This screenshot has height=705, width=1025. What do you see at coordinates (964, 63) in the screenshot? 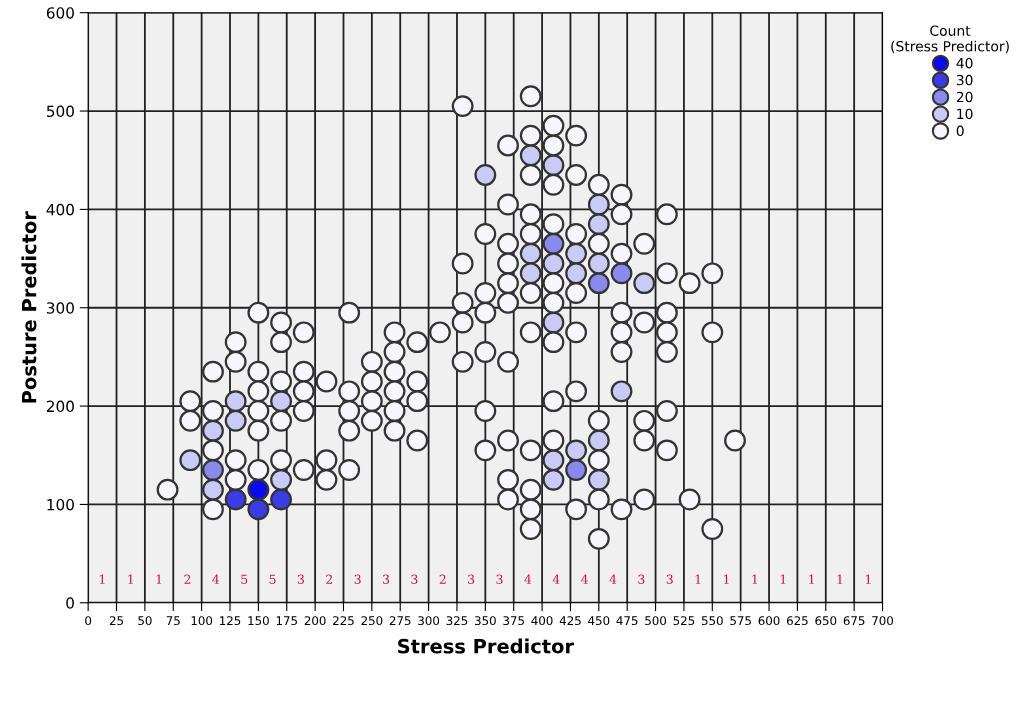
I see `legend-label: 40` at bounding box center [964, 63].